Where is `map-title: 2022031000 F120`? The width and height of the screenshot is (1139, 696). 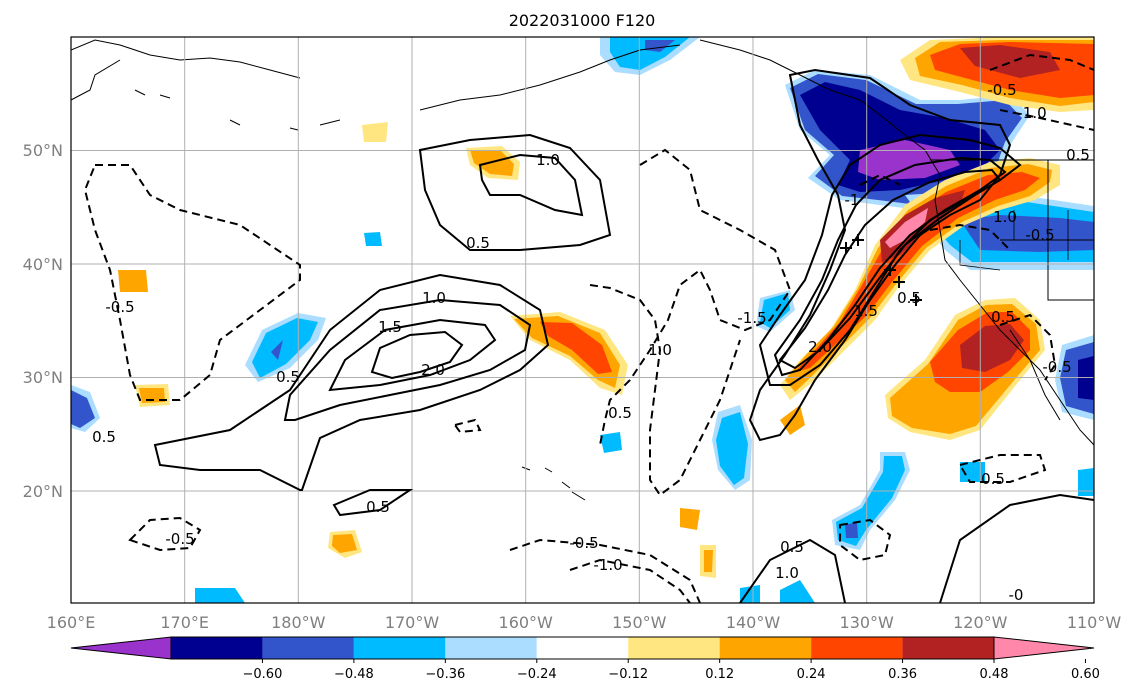
map-title: 2022031000 F120 is located at coordinates (582, 20).